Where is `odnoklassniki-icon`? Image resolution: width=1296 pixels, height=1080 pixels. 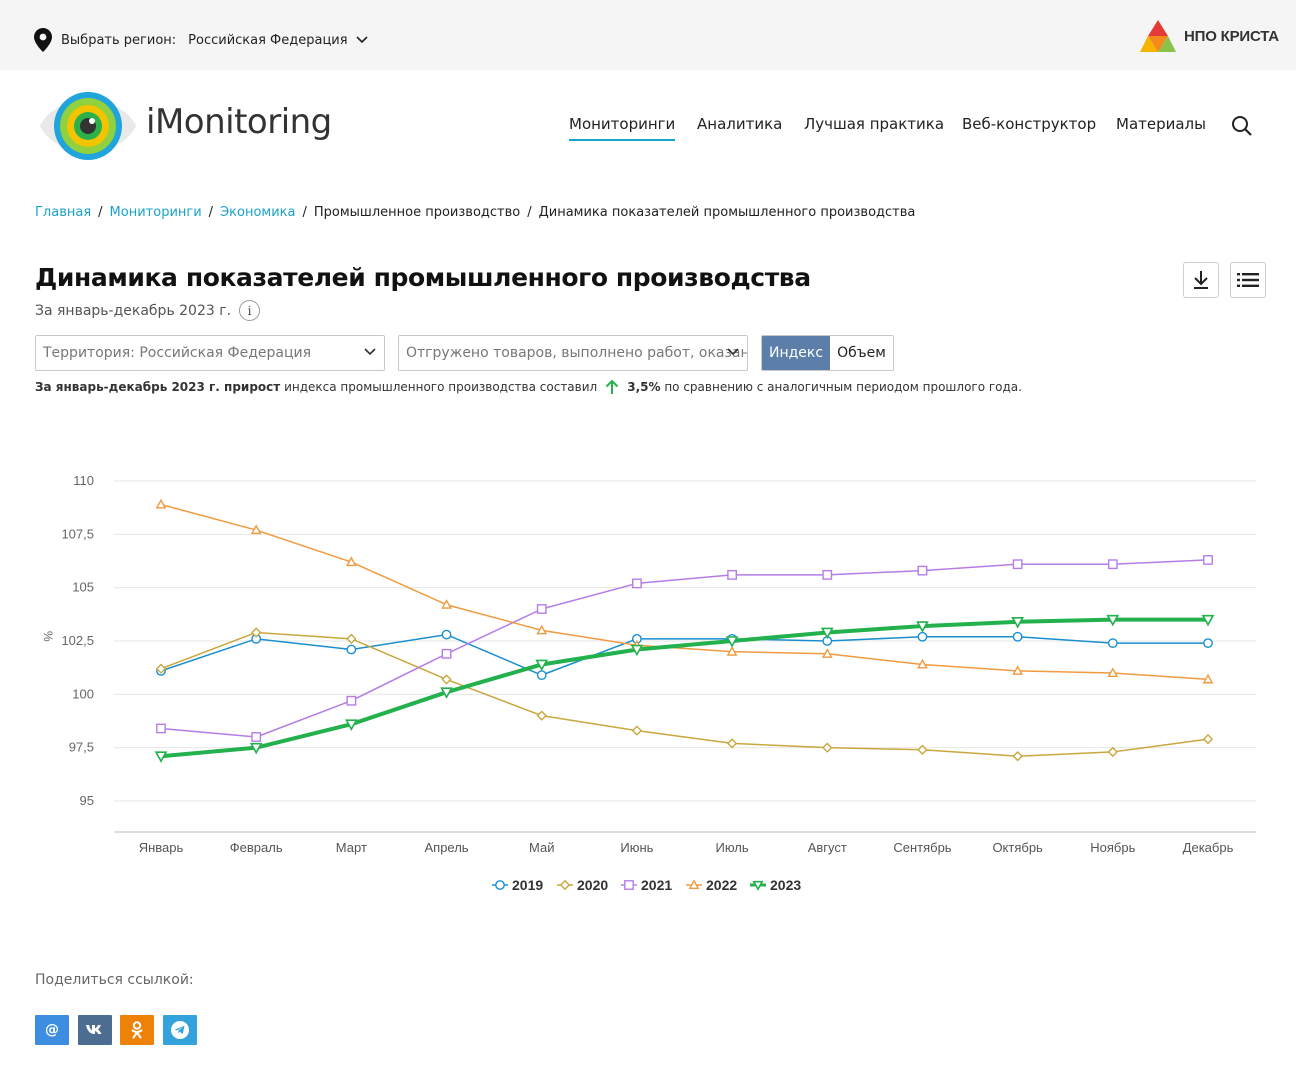
odnoklassniki-icon is located at coordinates (137, 1030).